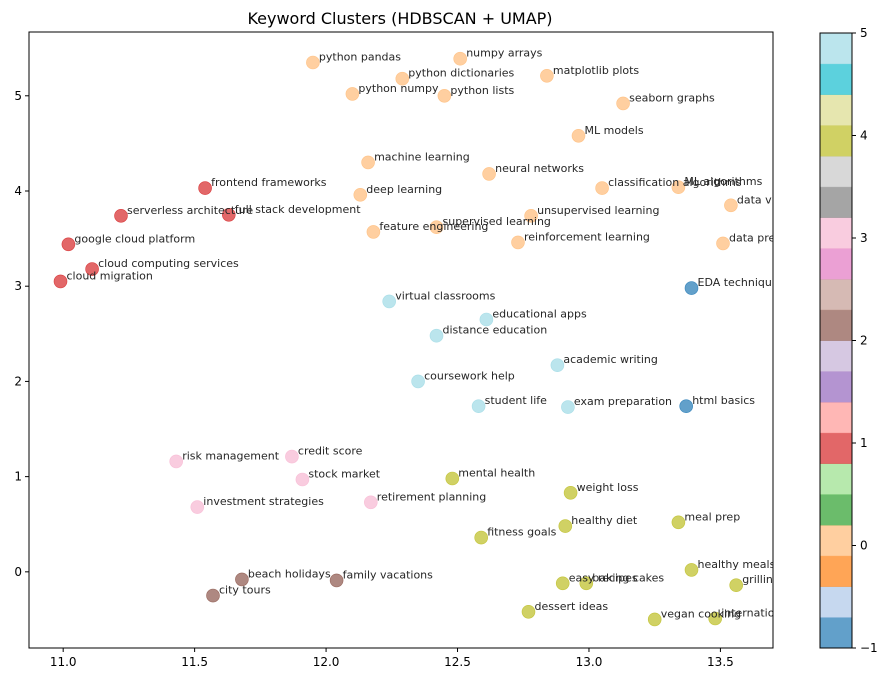 The image size is (890, 686). I want to click on point-label: feature engineering, so click(433, 226).